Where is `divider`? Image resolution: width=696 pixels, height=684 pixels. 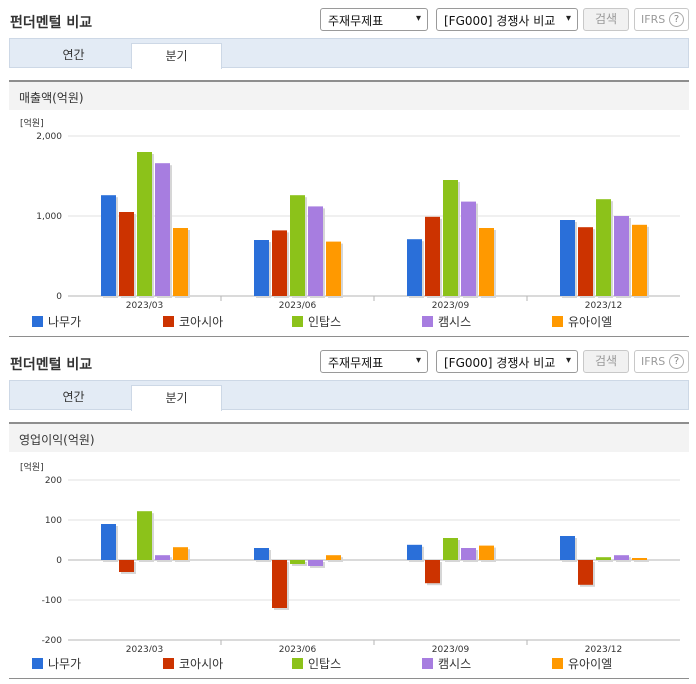 divider is located at coordinates (349, 336).